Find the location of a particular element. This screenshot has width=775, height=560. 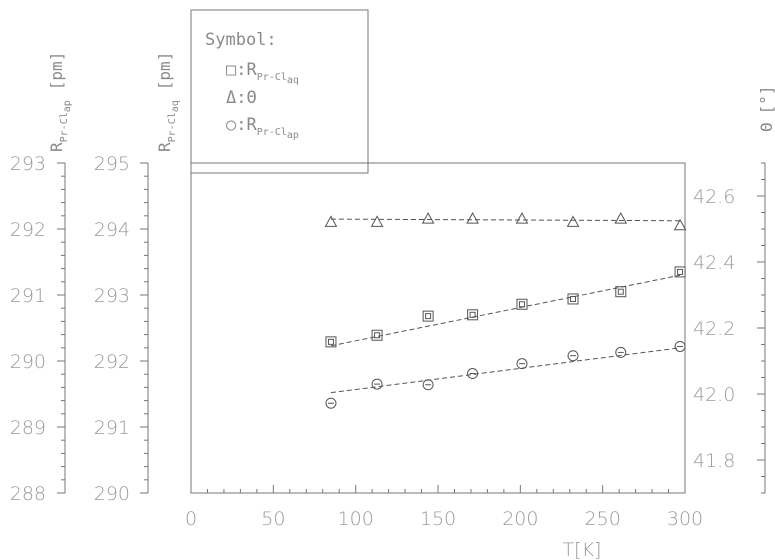

legend-entry-label: Δ:Θ is located at coordinates (241, 98).